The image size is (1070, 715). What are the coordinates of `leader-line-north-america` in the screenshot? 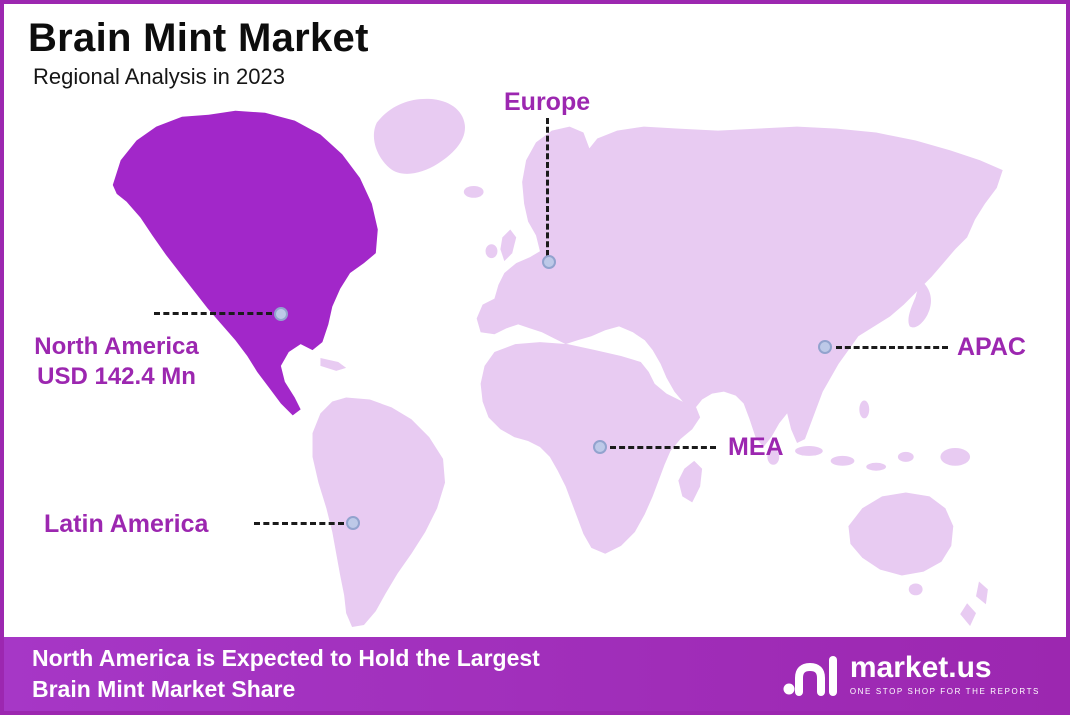 It's located at (213, 313).